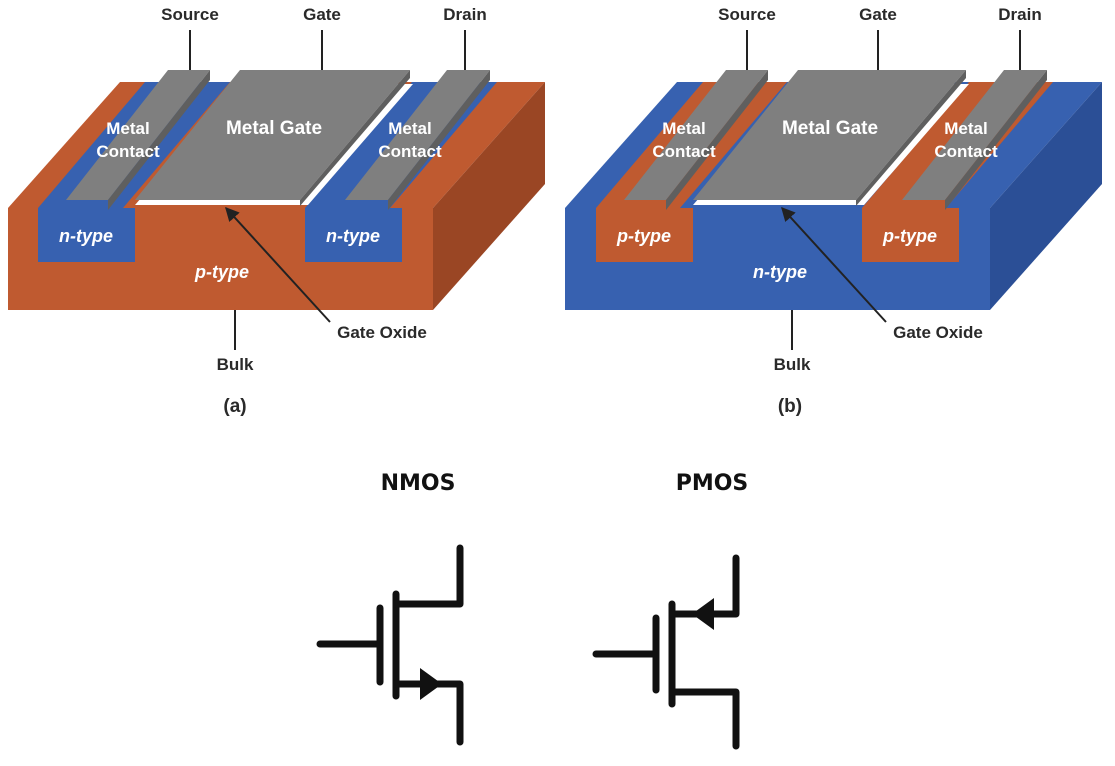  I want to click on nmos-left-well-label: n-type, so click(86, 236).